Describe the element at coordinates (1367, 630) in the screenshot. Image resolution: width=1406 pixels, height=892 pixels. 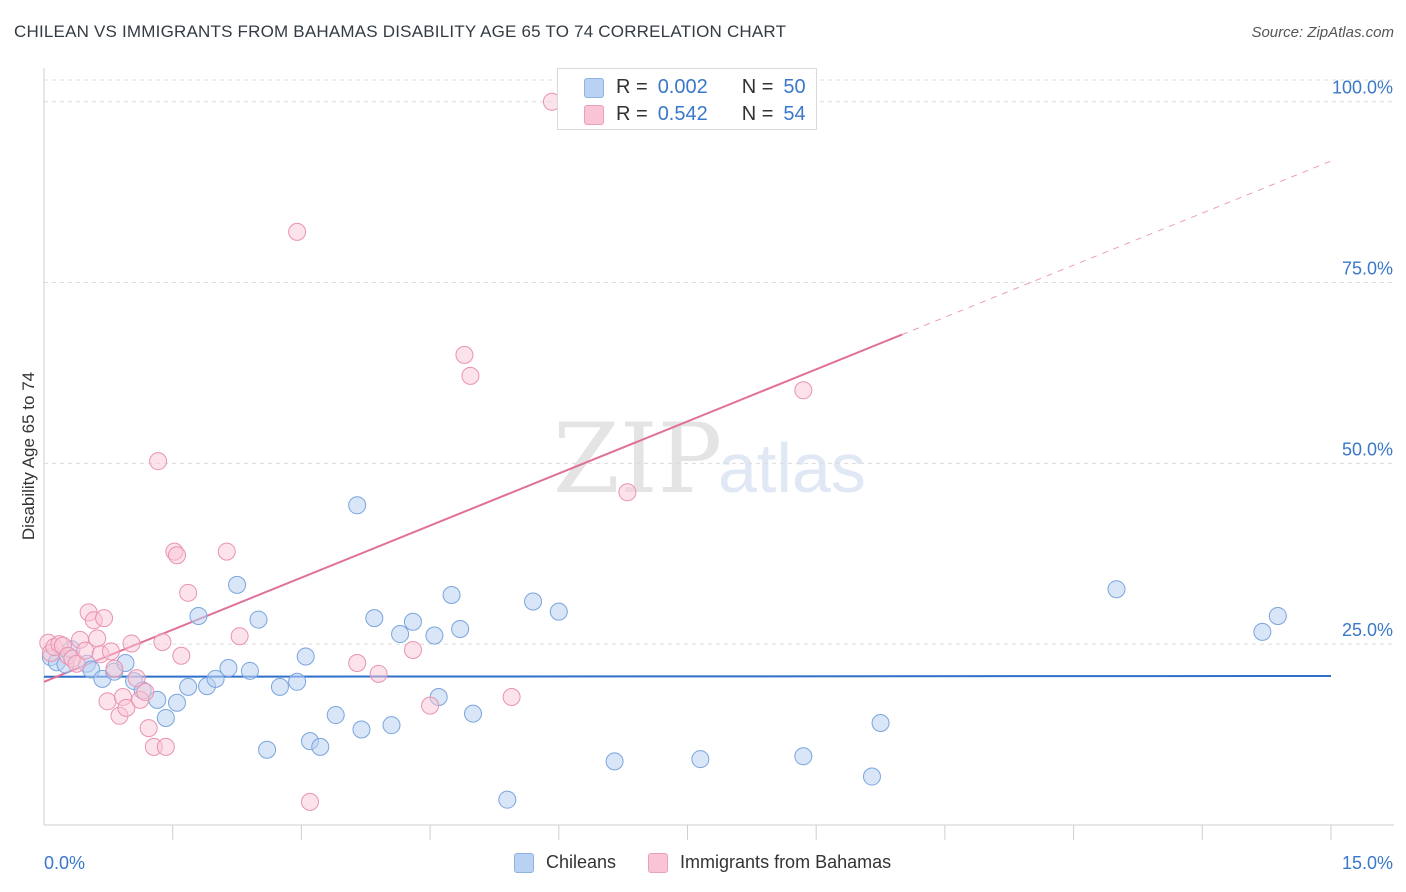
I see `y-tick-label: 25.0%` at that location.